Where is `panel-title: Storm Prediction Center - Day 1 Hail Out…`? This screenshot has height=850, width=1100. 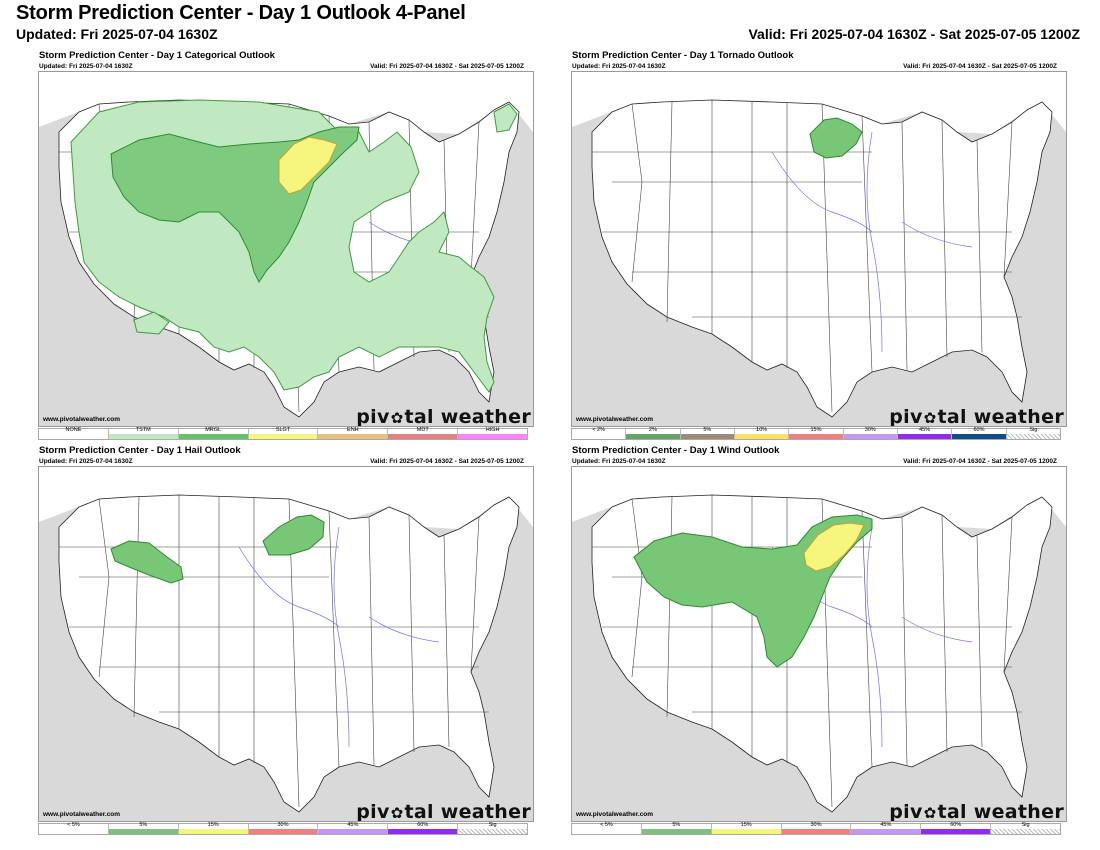 panel-title: Storm Prediction Center - Day 1 Hail Out… is located at coordinates (140, 450).